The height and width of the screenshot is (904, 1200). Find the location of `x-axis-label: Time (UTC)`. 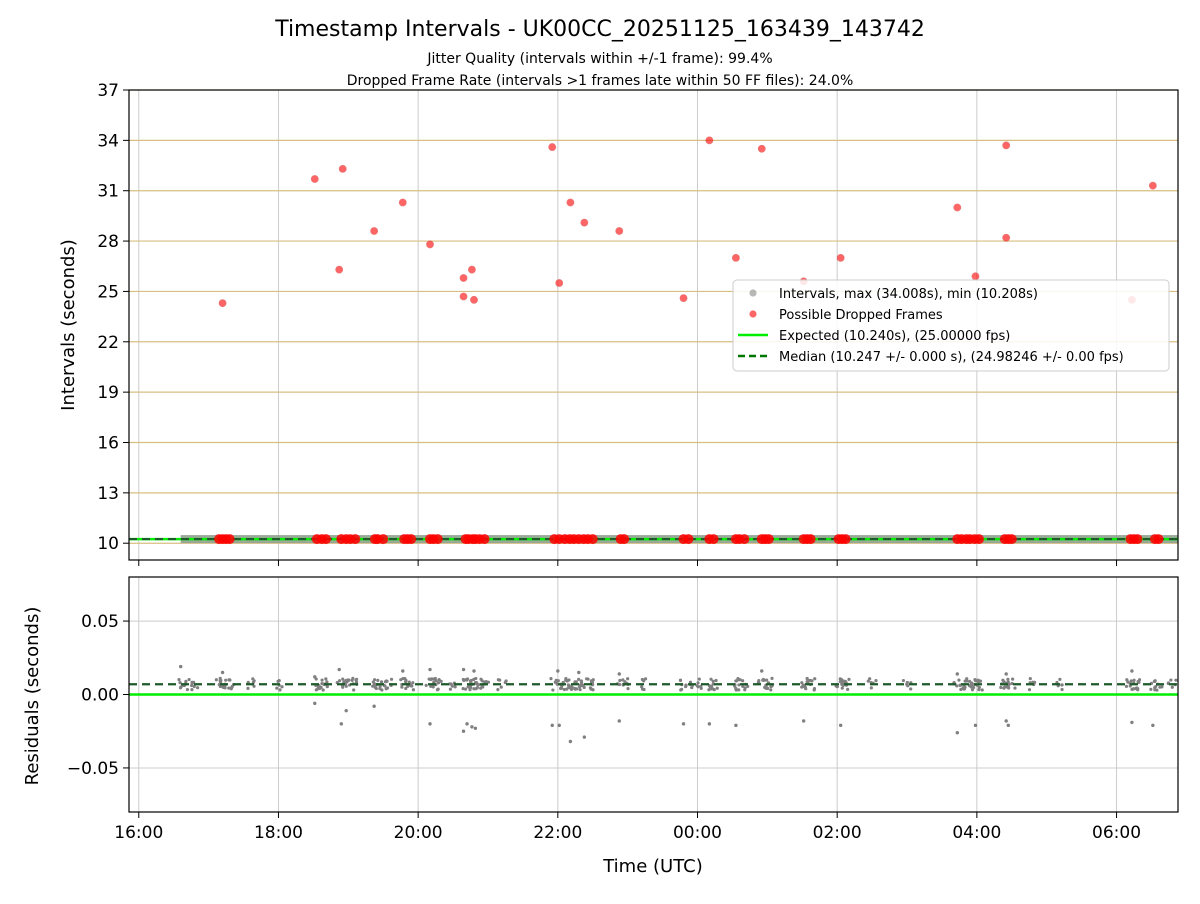

x-axis-label: Time (UTC) is located at coordinates (652, 866).